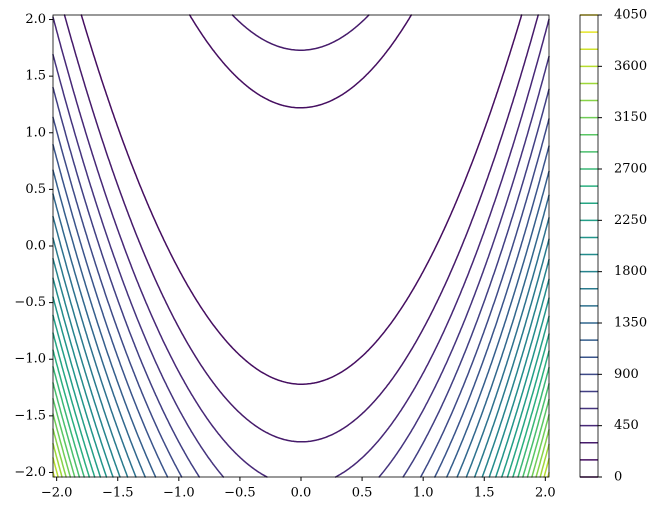  What do you see at coordinates (618, 477) in the screenshot?
I see `colorbar-tick-label: 0` at bounding box center [618, 477].